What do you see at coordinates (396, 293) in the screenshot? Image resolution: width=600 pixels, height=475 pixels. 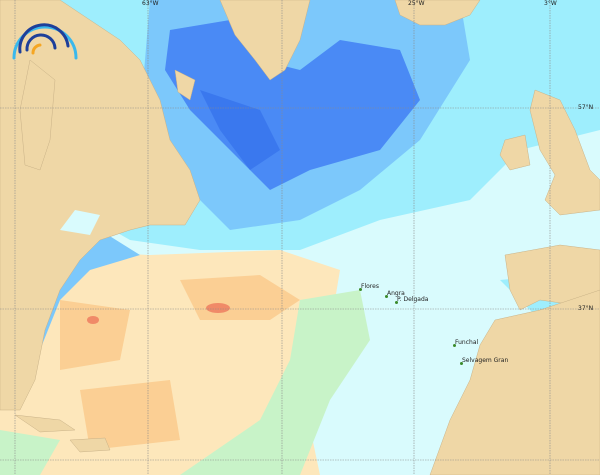 I see `place-angra: Angra` at bounding box center [396, 293].